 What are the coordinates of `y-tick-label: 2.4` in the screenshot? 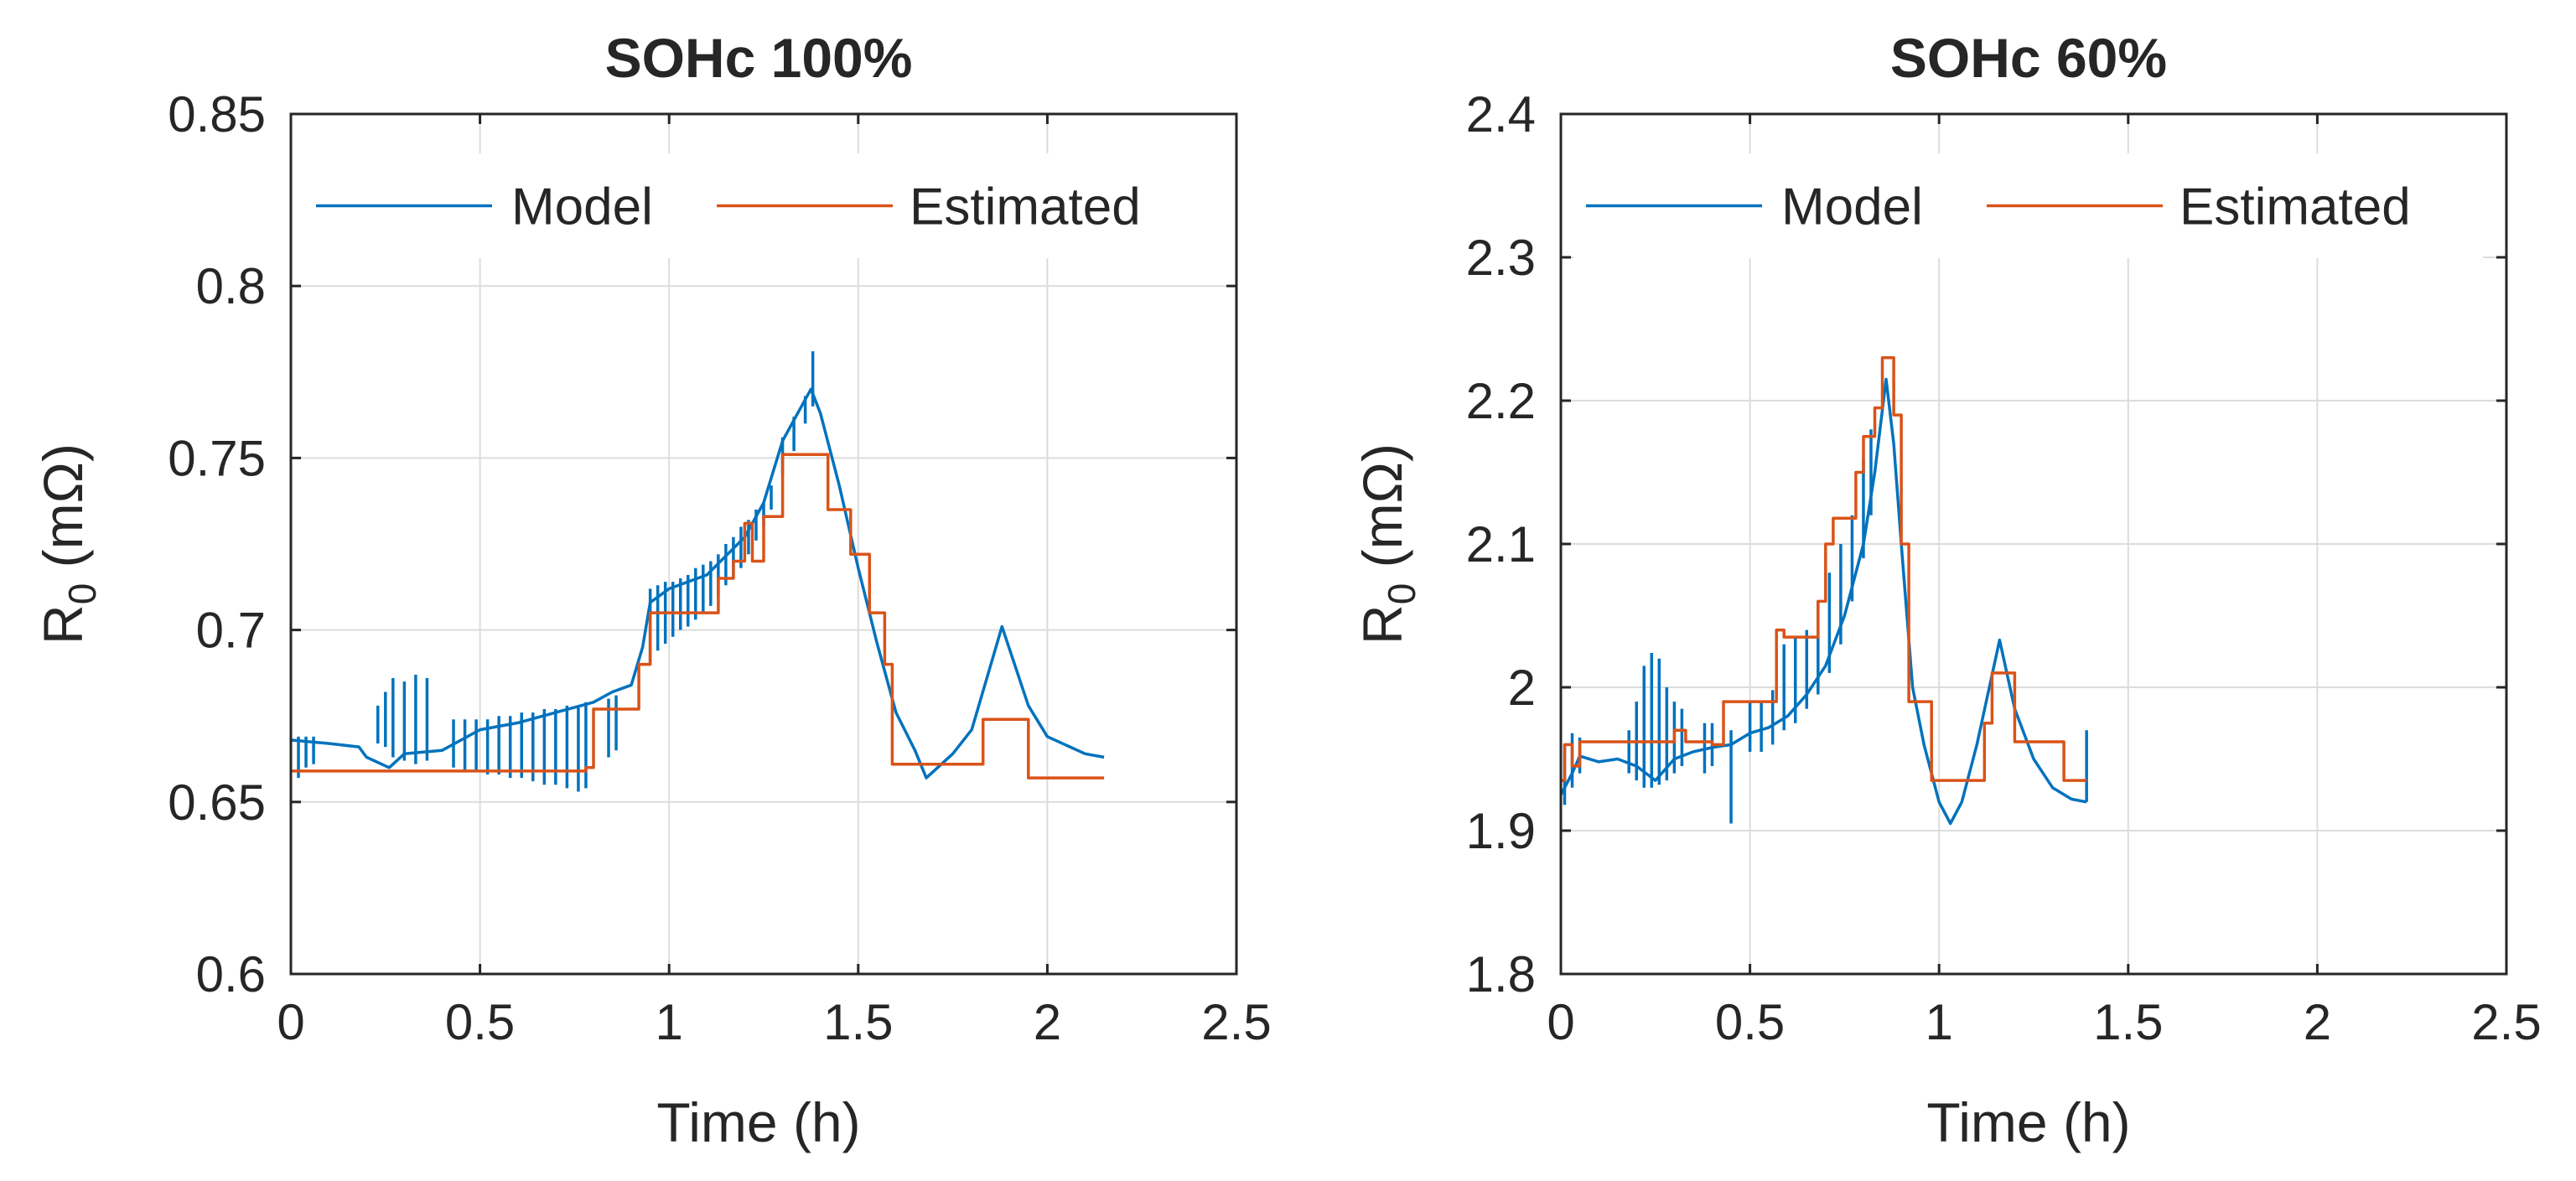 It's located at (1501, 114).